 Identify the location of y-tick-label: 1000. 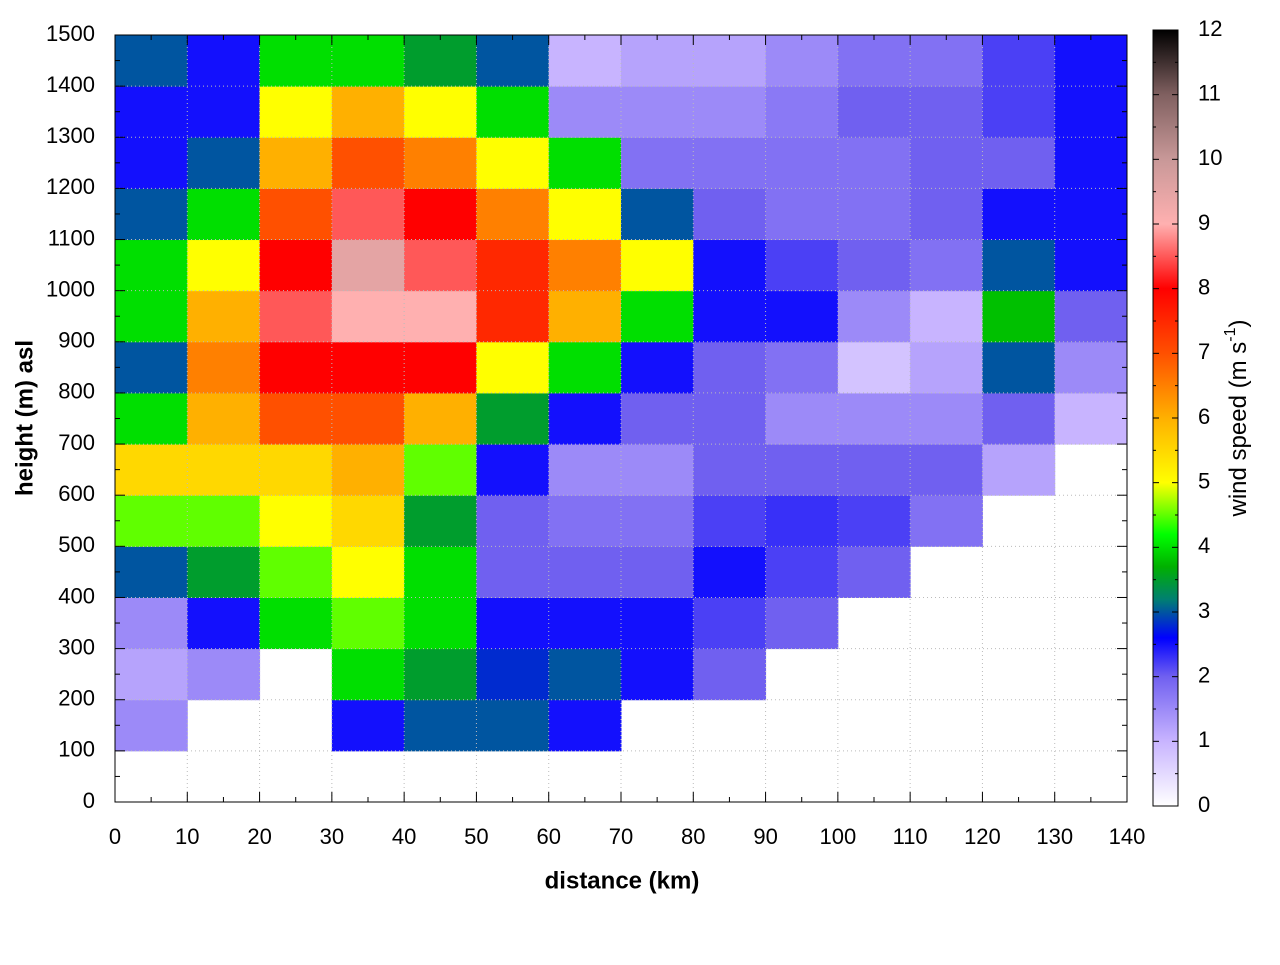
(70, 288).